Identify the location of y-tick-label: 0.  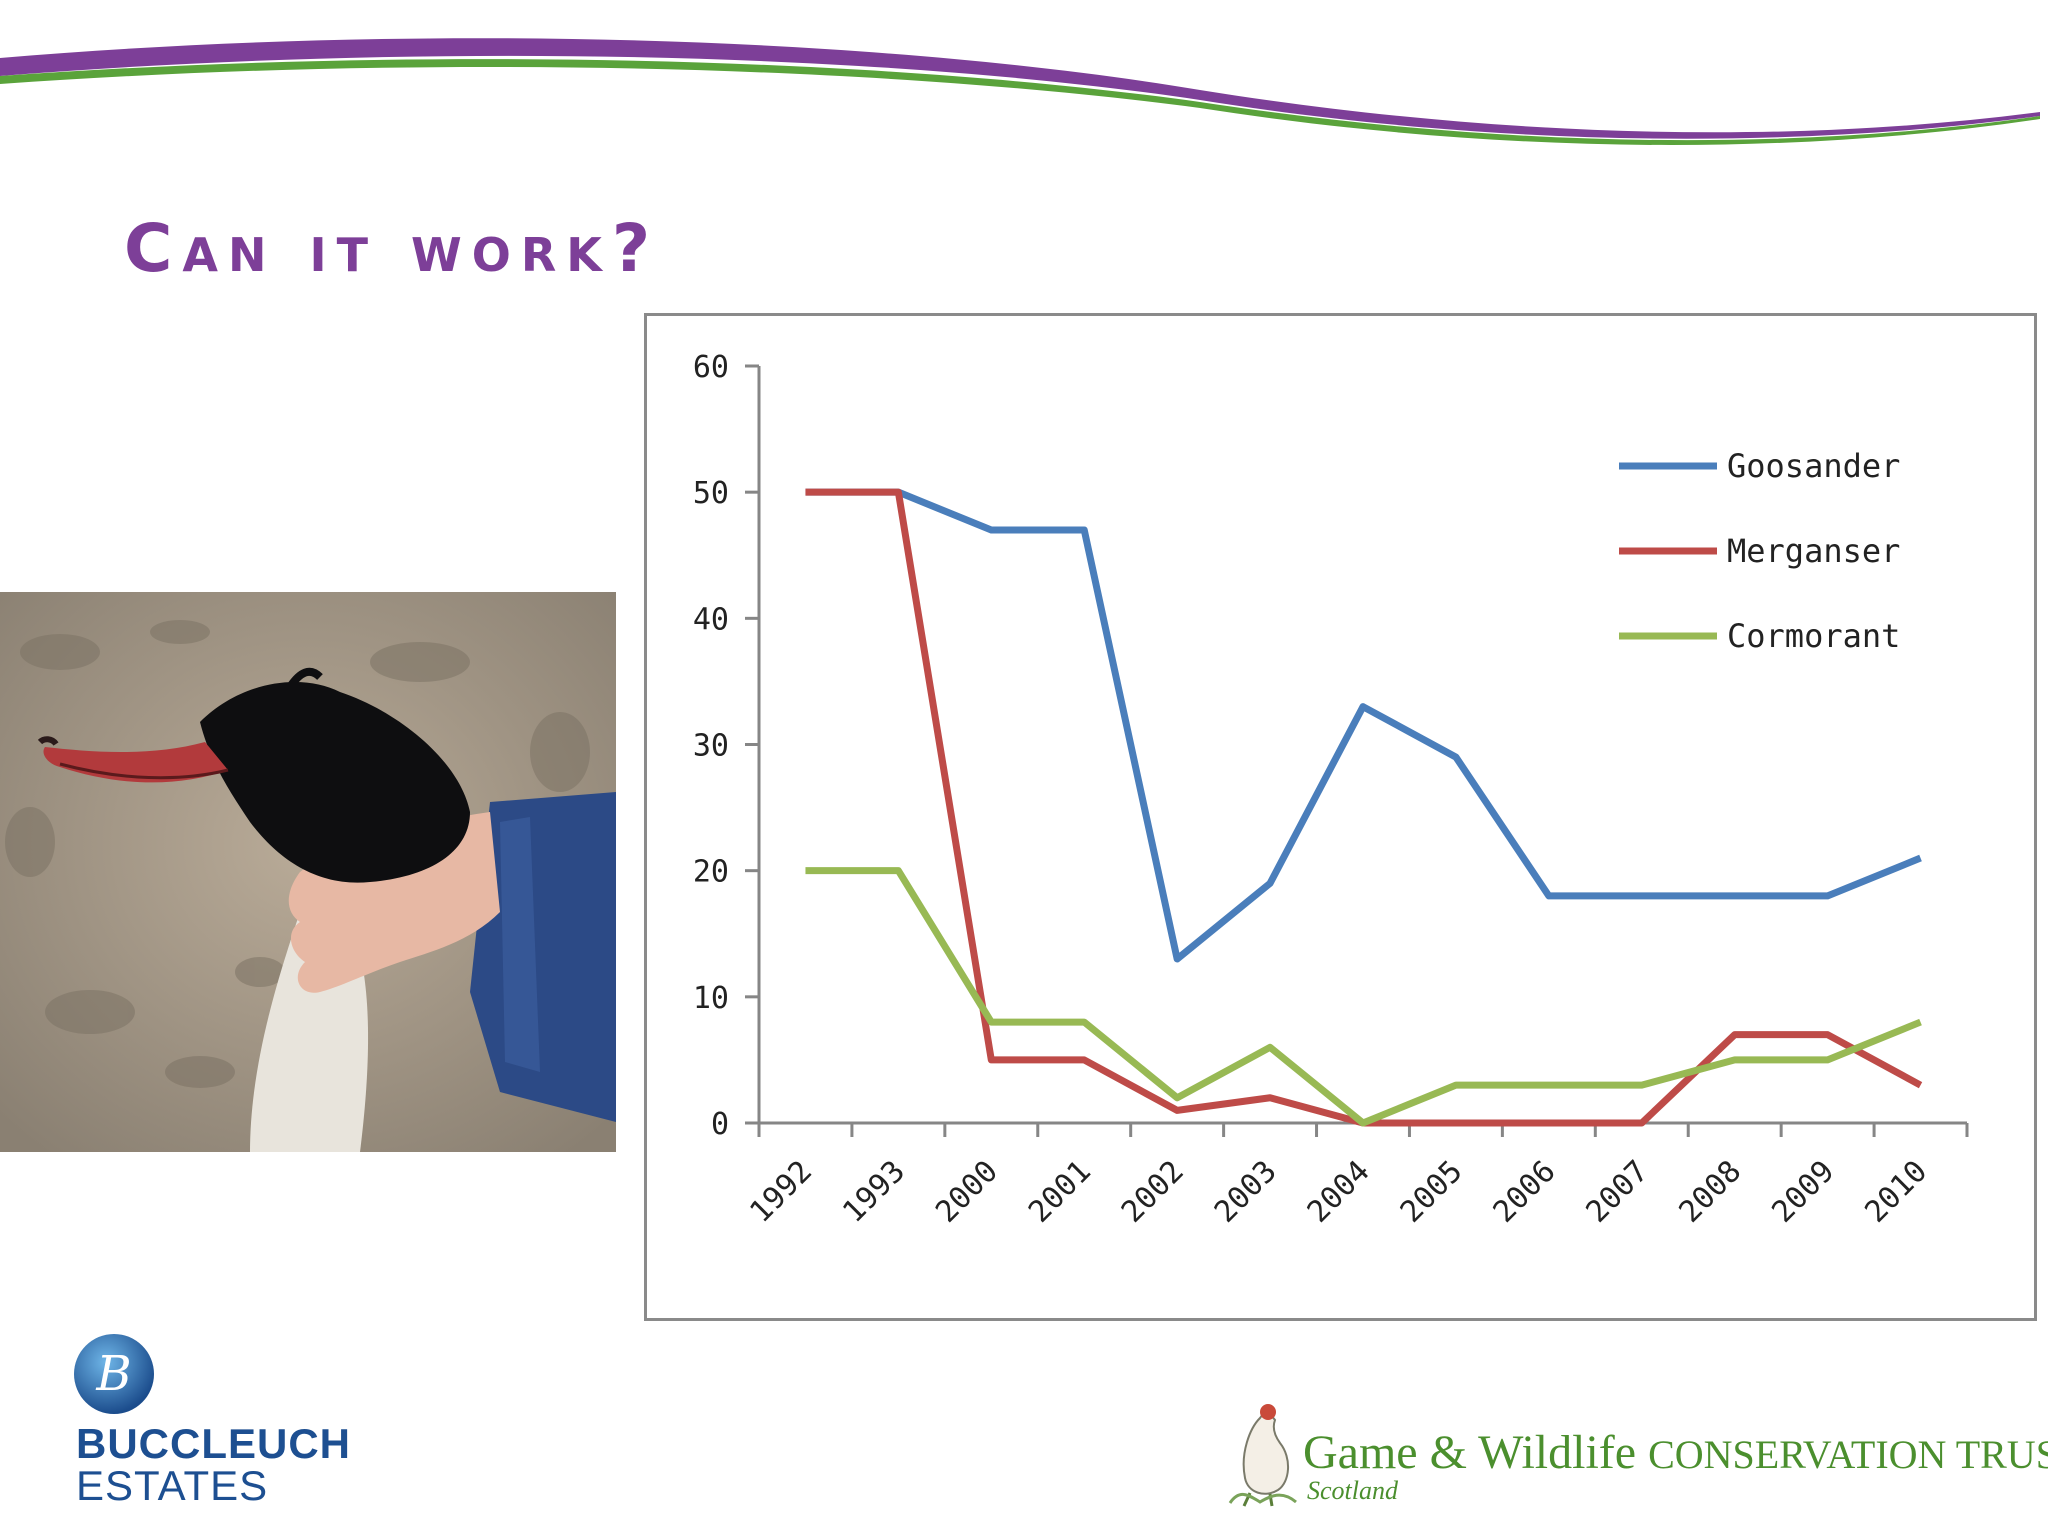
(720, 1124).